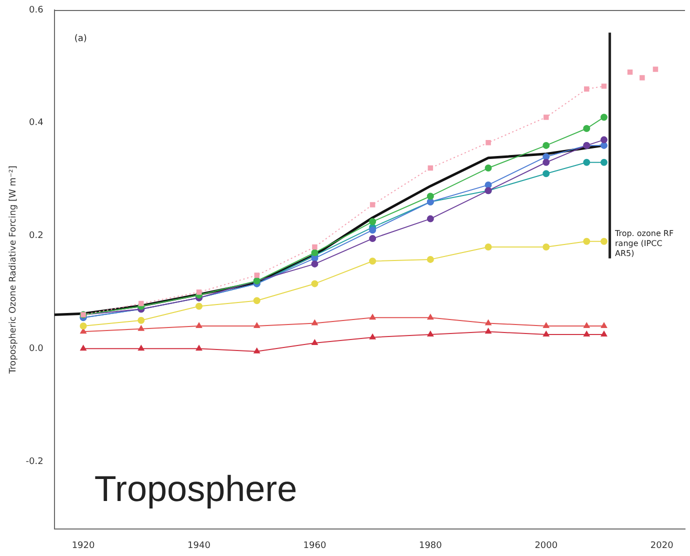 The image size is (690, 556). I want to click on y-tick-label: 0.2, so click(36, 236).